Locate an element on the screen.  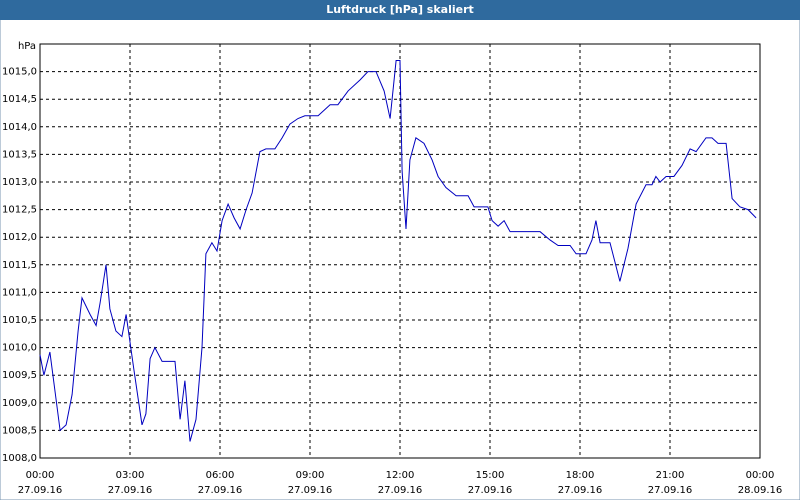
y-tick-label: 1010,5 is located at coordinates (19, 320).